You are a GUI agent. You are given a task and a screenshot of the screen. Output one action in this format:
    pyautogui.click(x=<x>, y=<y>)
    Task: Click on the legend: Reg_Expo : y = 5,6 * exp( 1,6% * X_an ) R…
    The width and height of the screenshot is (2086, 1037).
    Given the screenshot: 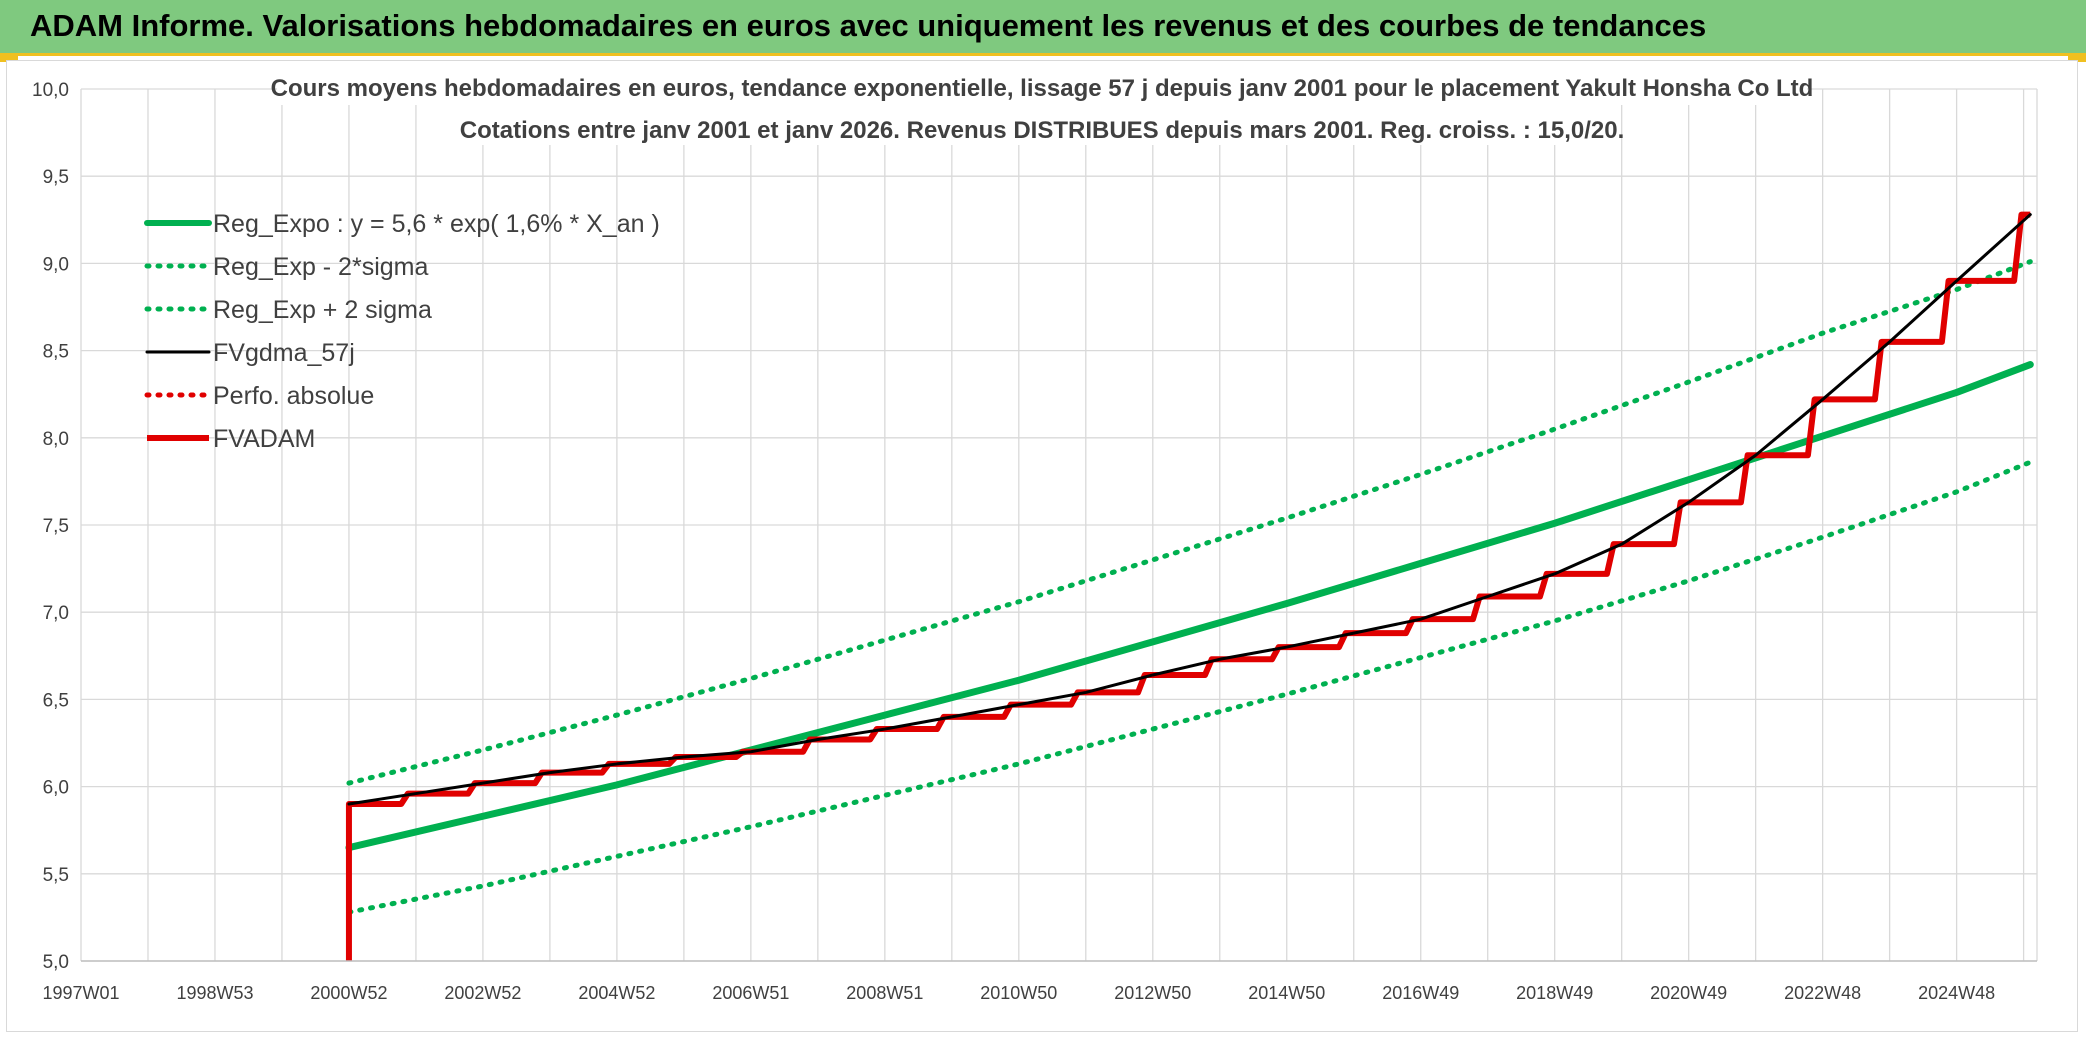 What is the action you would take?
    pyautogui.click(x=402, y=331)
    